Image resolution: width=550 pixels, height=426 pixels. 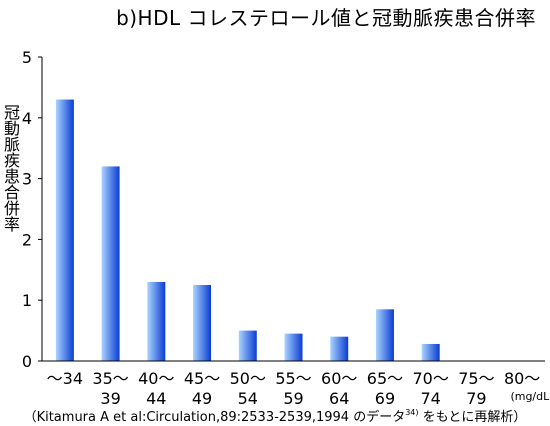 I want to click on x-tick-label: 49, so click(x=202, y=398).